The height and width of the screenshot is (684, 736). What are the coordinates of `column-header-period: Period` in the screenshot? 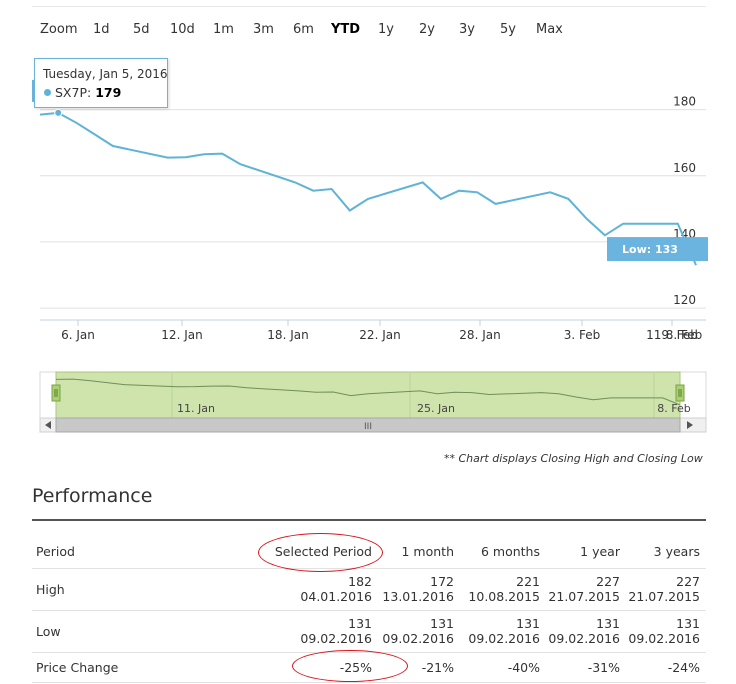 It's located at (55, 551).